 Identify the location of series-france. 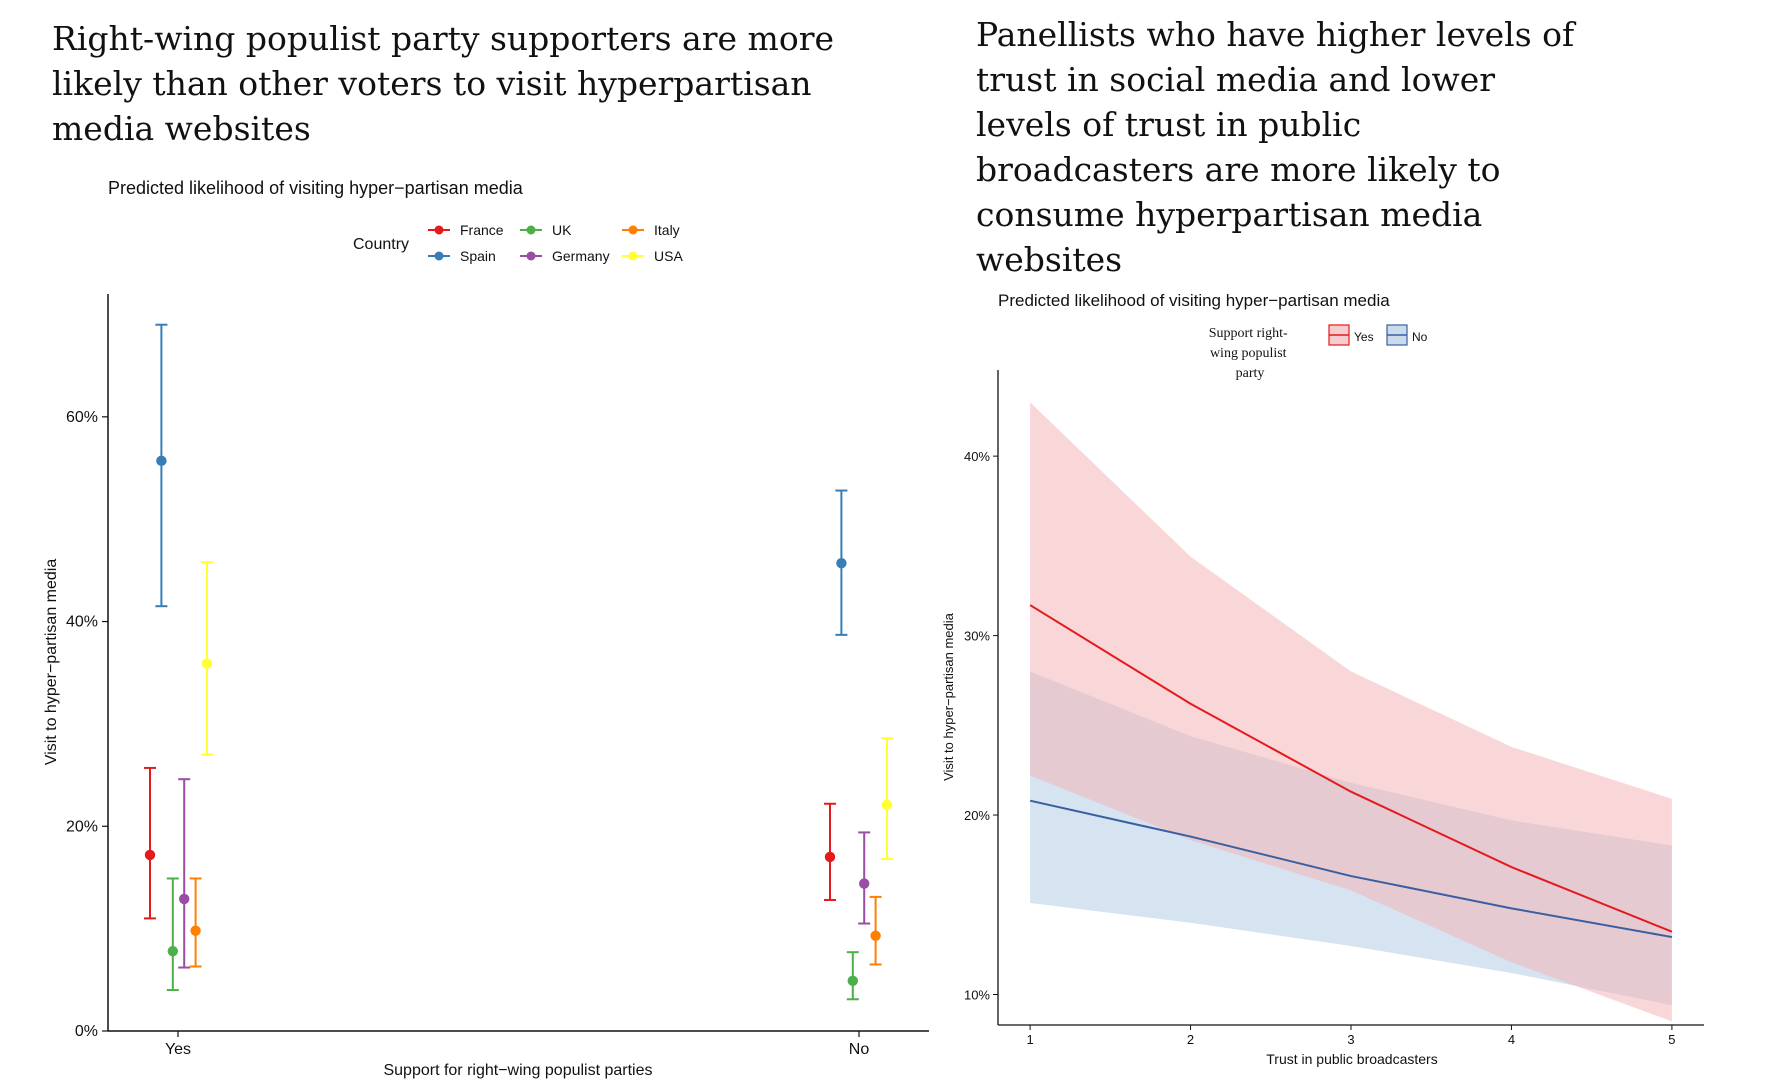
(490, 843).